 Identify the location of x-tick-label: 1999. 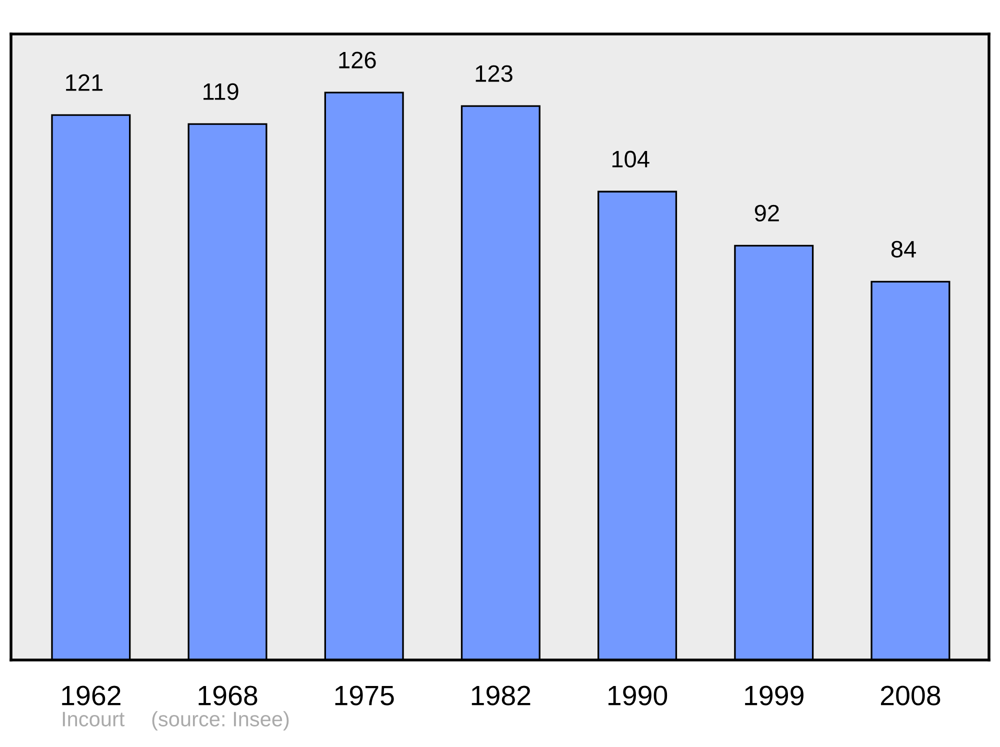
(774, 696).